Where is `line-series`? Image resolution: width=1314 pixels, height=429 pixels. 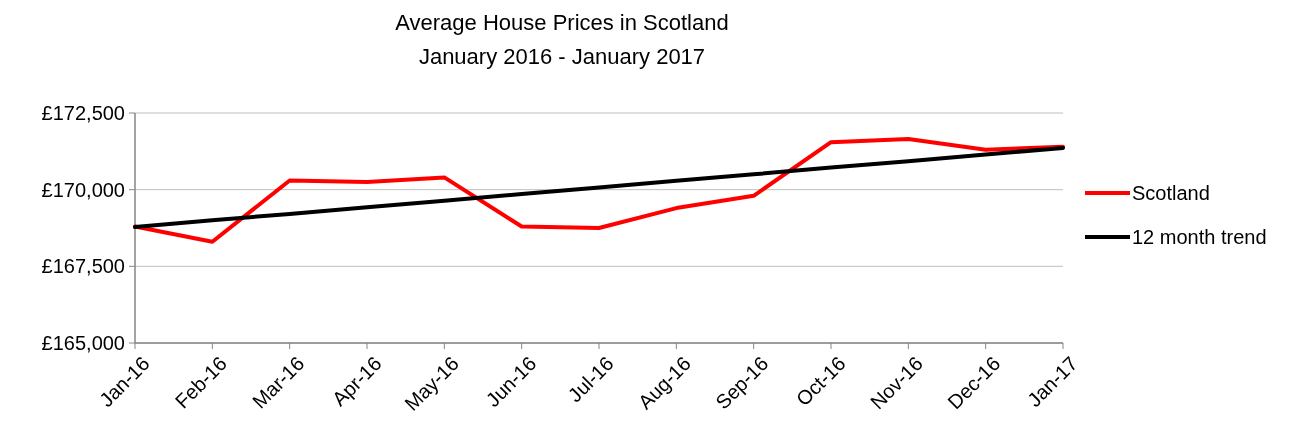 line-series is located at coordinates (599, 187).